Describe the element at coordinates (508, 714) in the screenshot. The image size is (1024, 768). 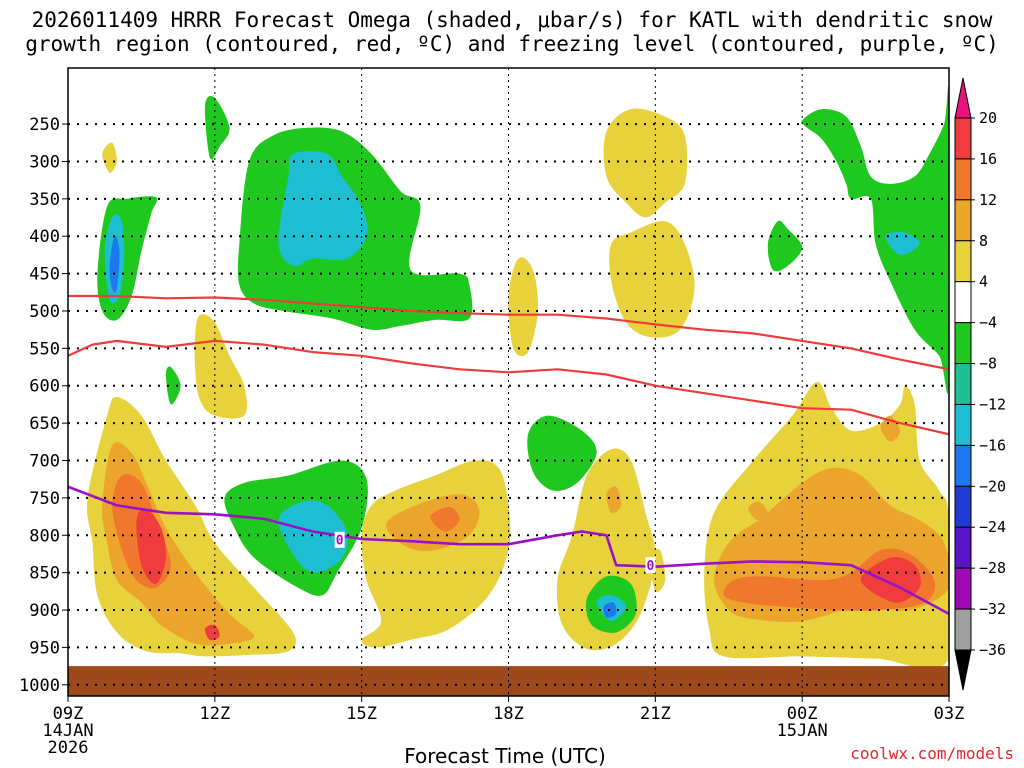
I see `x-tick-label-3: 18Z` at that location.